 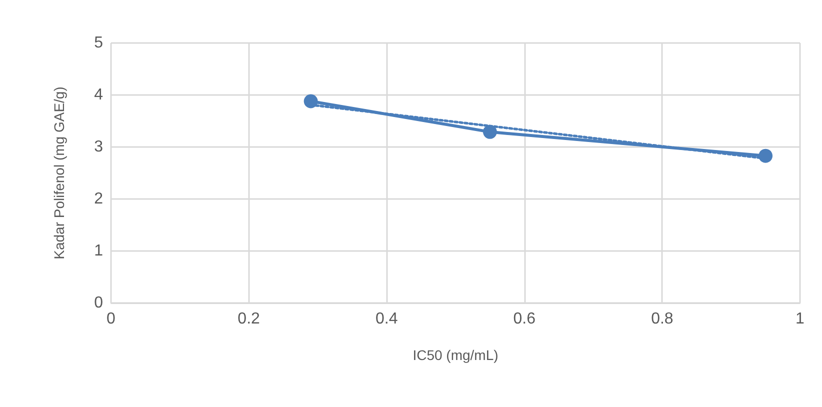 What do you see at coordinates (111, 319) in the screenshot?
I see `x-tick-label: 0` at bounding box center [111, 319].